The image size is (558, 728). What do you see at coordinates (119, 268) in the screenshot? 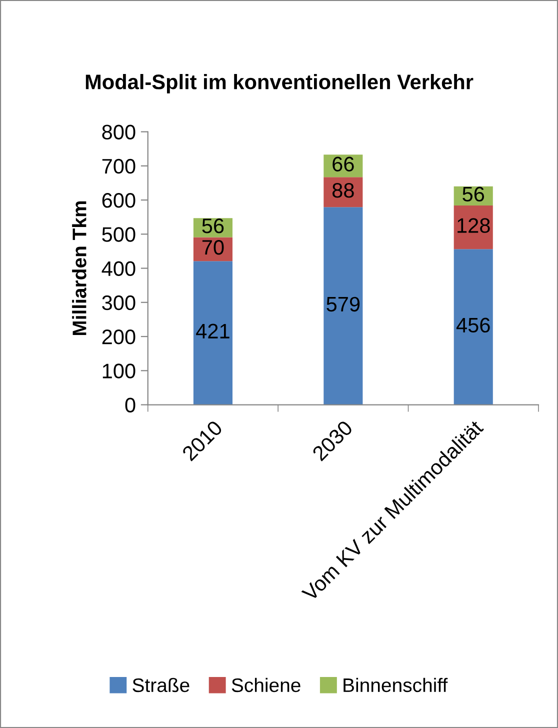
I see `y-tick-label: 400` at bounding box center [119, 268].